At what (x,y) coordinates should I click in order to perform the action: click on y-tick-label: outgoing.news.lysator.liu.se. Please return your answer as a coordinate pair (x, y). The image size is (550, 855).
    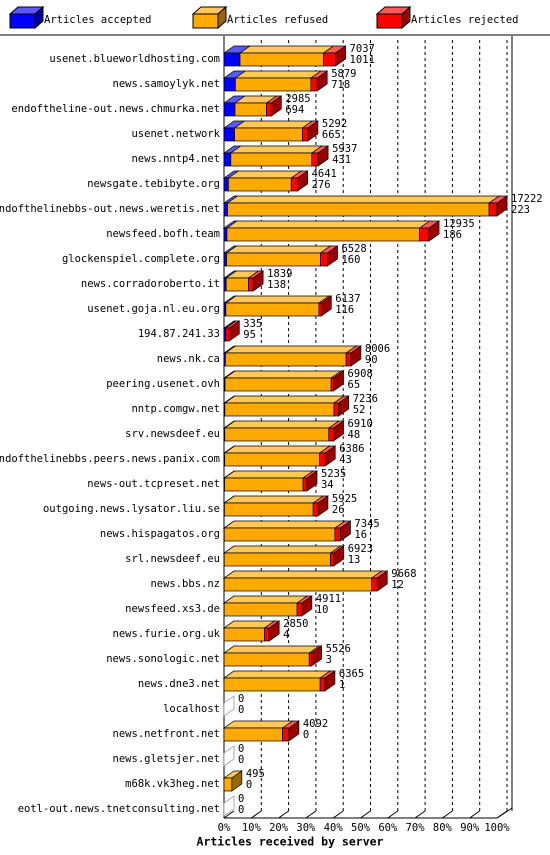
    Looking at the image, I should click on (131, 509).